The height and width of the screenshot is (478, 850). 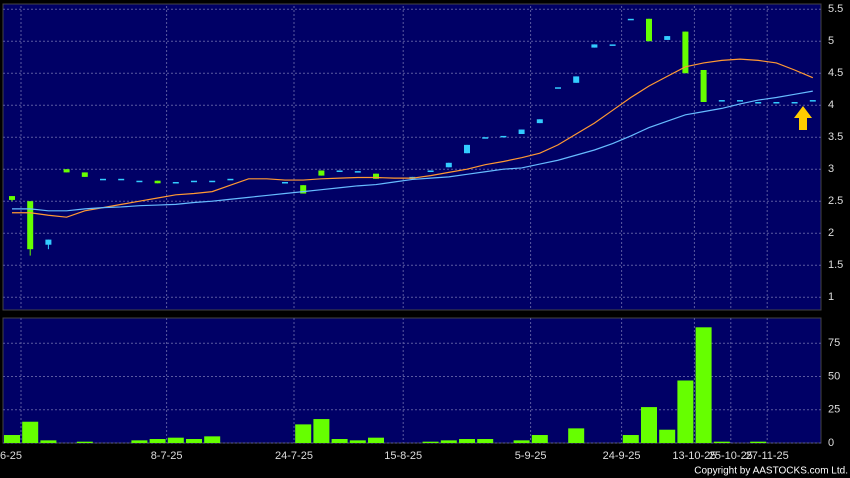 What do you see at coordinates (831, 169) in the screenshot?
I see `y-tick-label: 3` at bounding box center [831, 169].